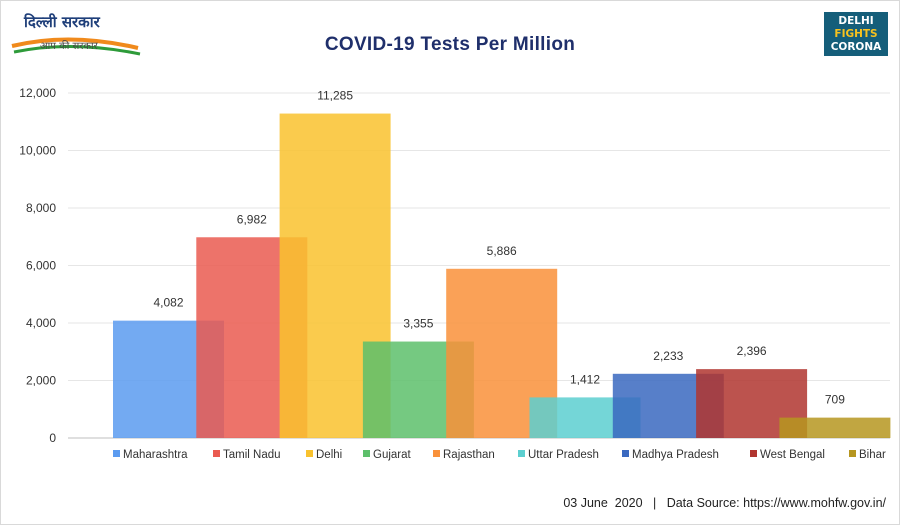 The height and width of the screenshot is (525, 900). I want to click on legend-label: Bihar, so click(872, 455).